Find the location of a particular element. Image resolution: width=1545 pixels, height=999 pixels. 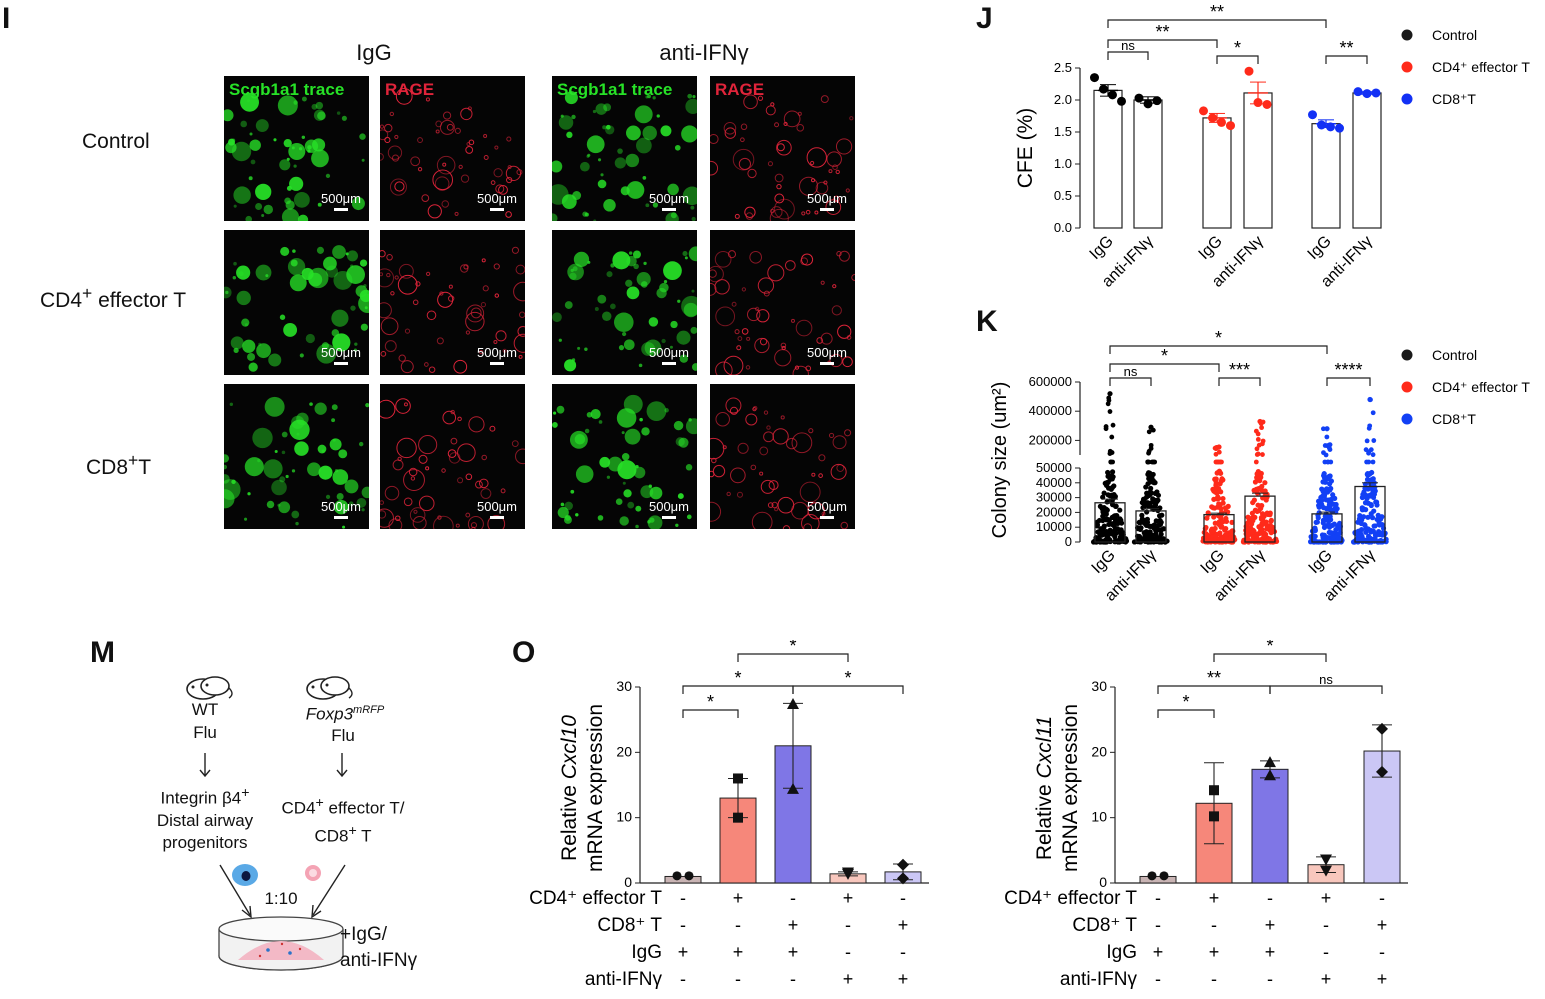

y-axis-label: Colony size (um²) is located at coordinates (1000, 460).